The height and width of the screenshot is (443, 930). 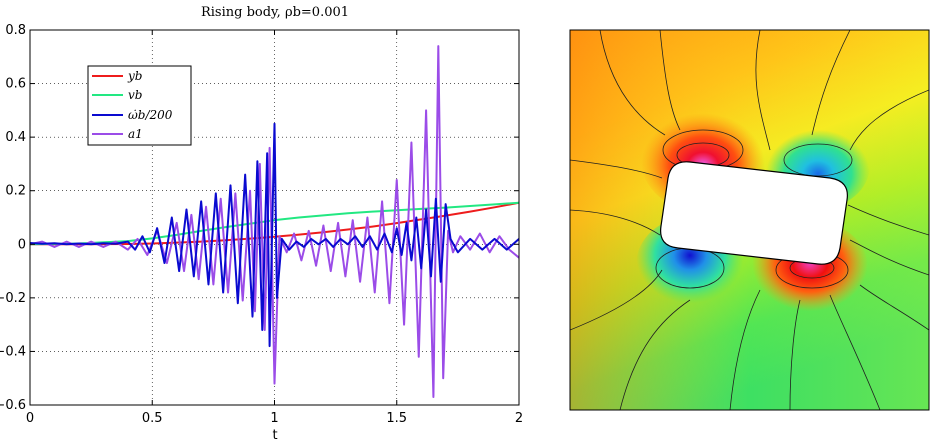 What do you see at coordinates (135, 95) in the screenshot?
I see `legend-label-vb: vb` at bounding box center [135, 95].